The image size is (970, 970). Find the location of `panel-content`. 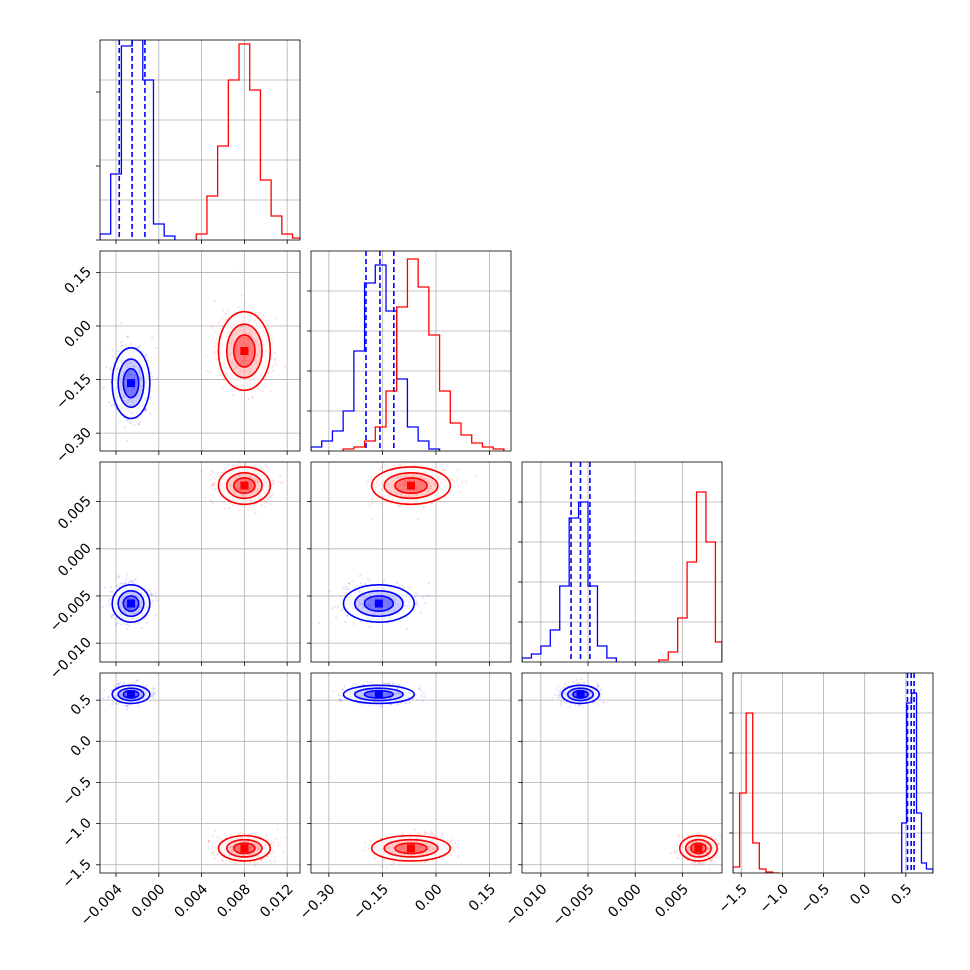

panel-content is located at coordinates (200, 140).